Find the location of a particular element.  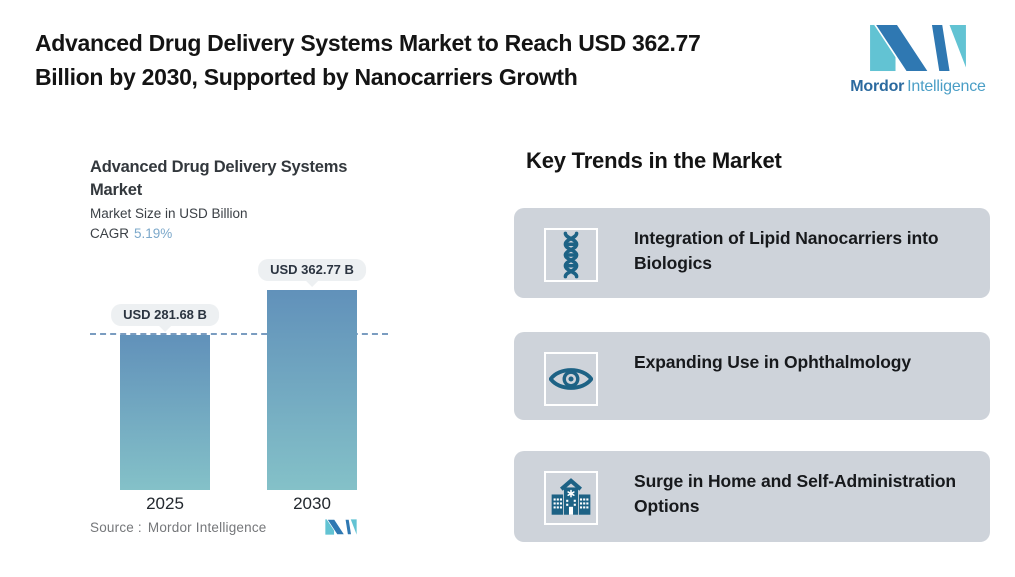

bar-value-label-2030: USD 362.77 B is located at coordinates (312, 270).